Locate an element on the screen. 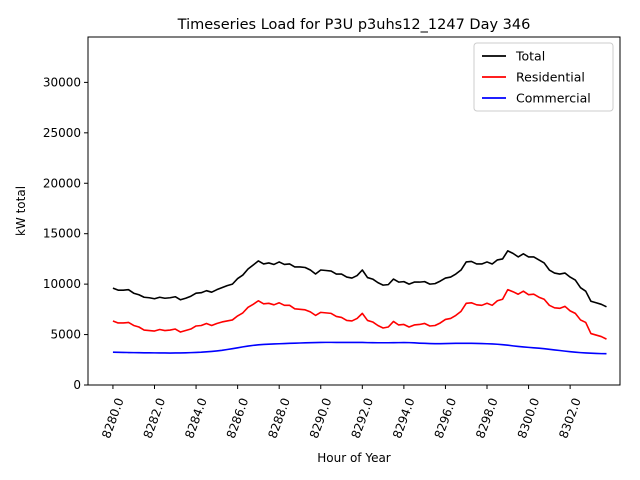  y-tick-label: 30000 is located at coordinates (62, 82).